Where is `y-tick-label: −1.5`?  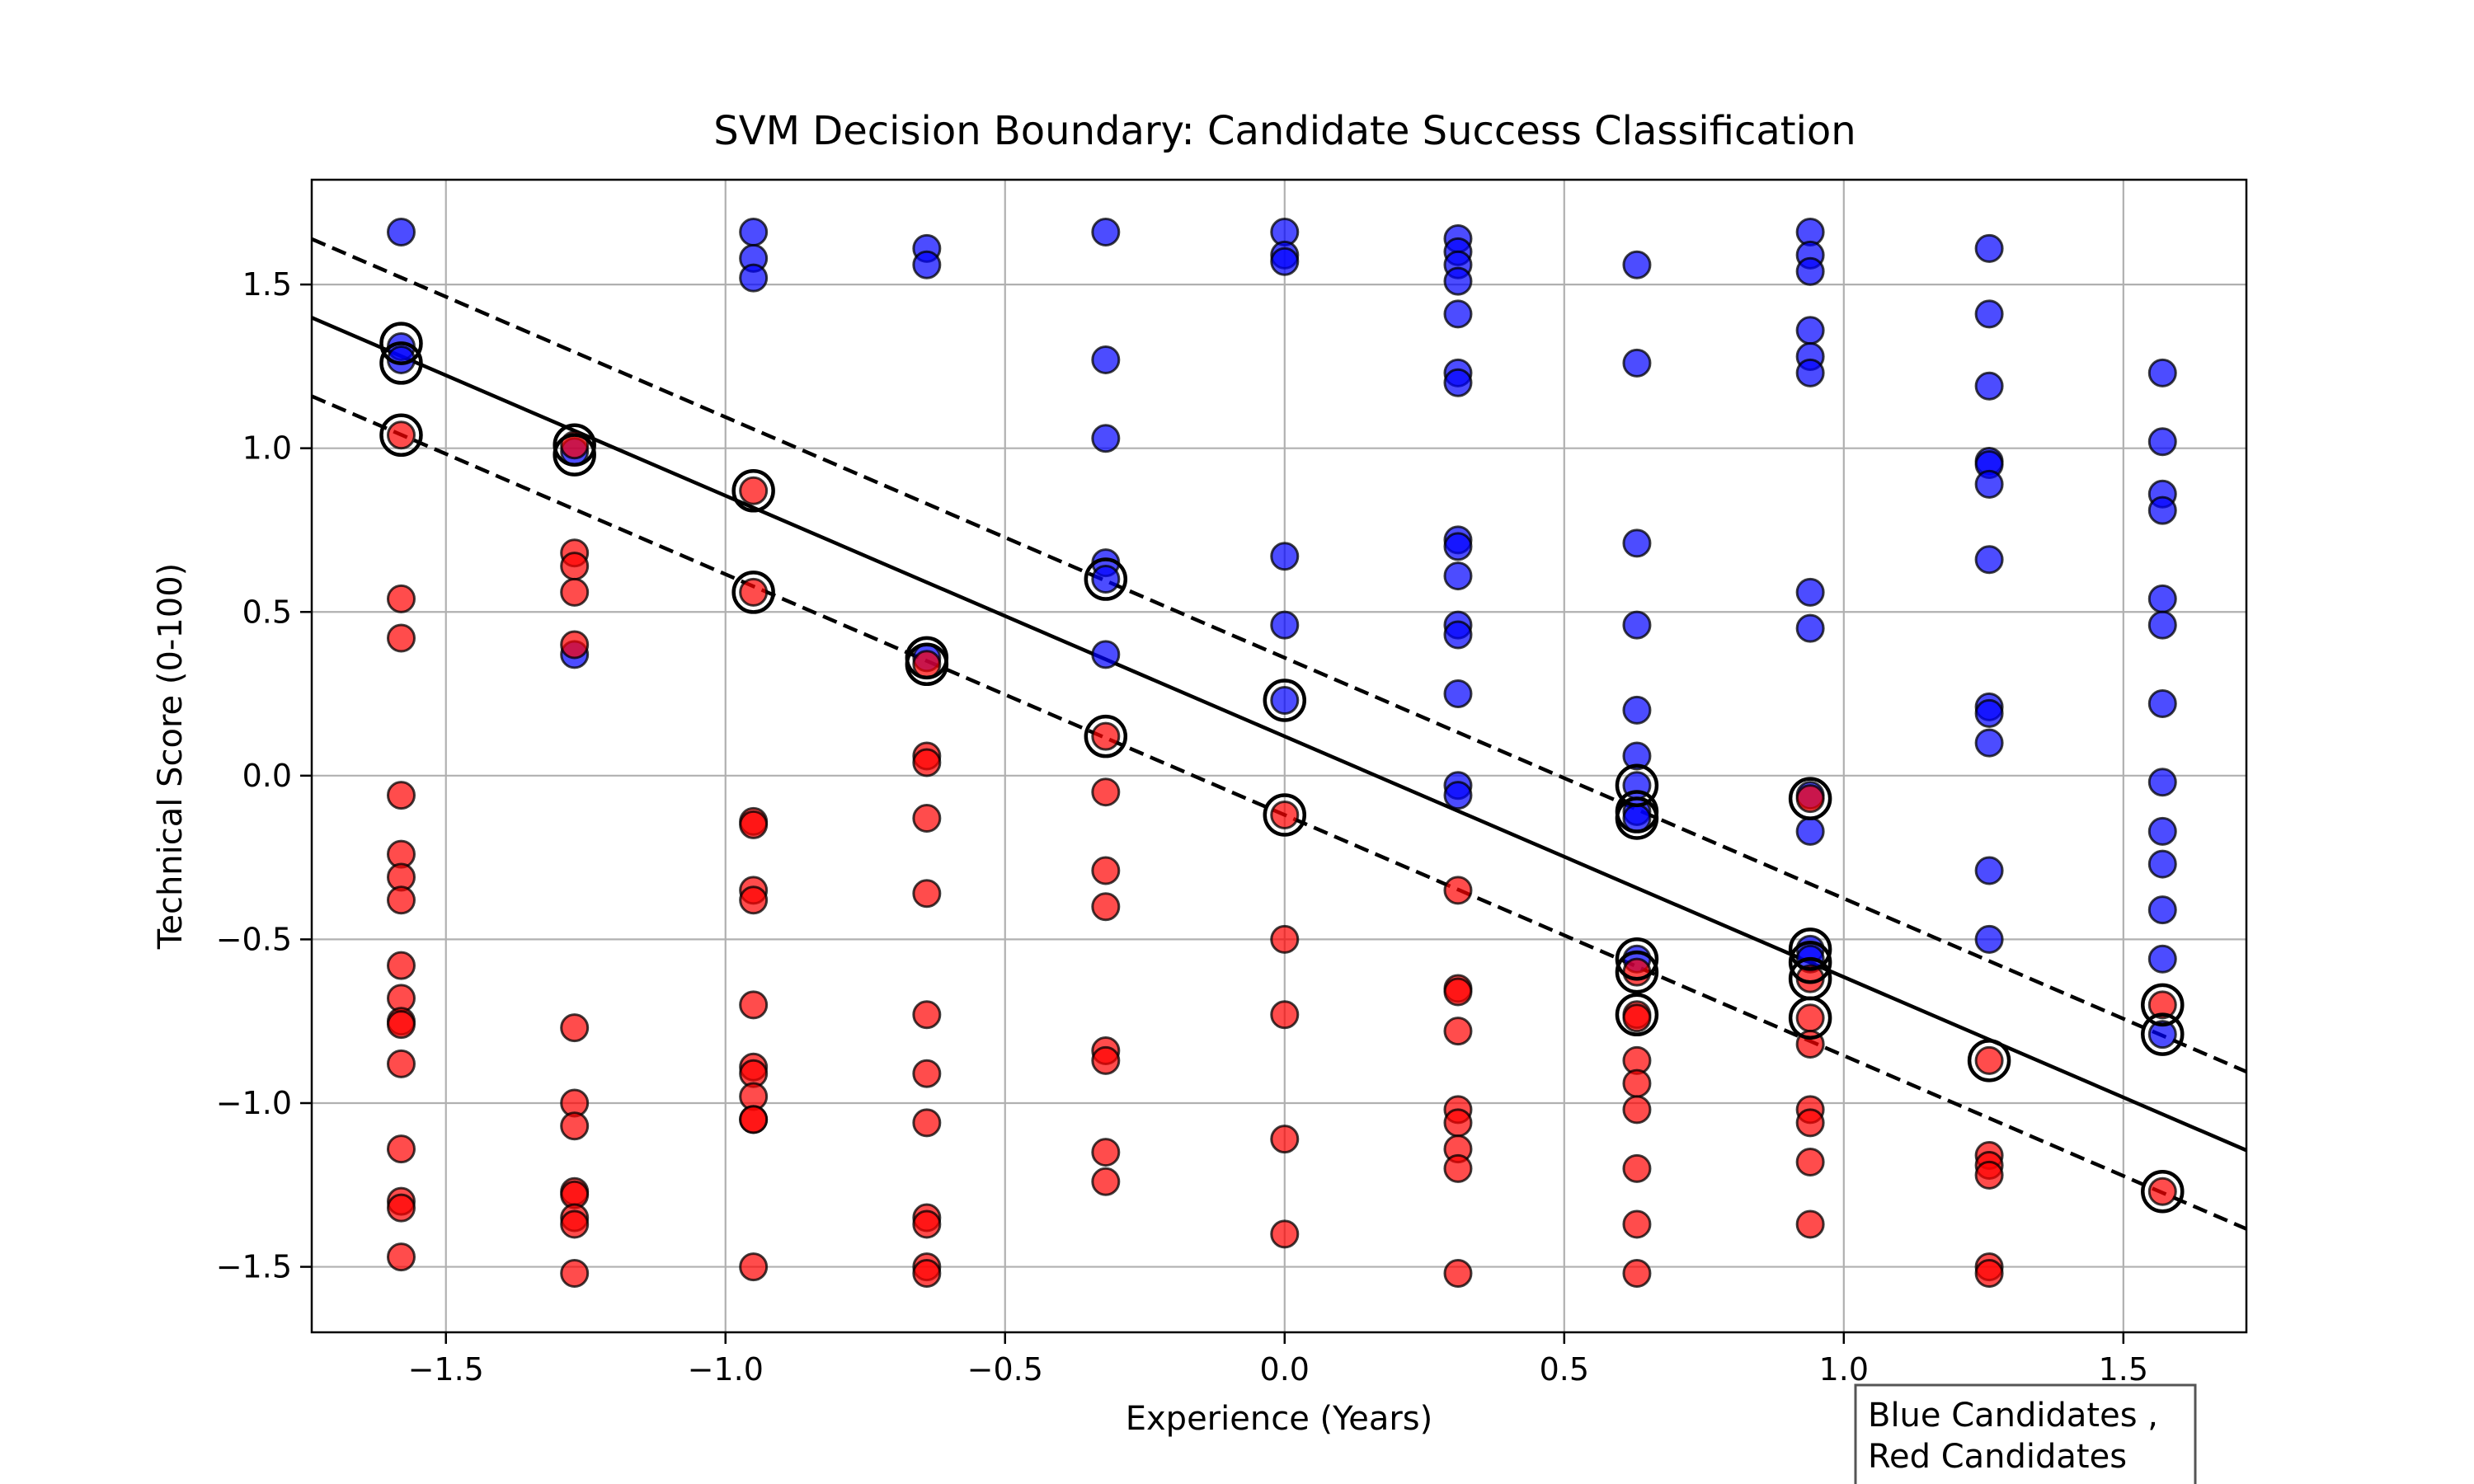
y-tick-label: −1.5 is located at coordinates (254, 1267).